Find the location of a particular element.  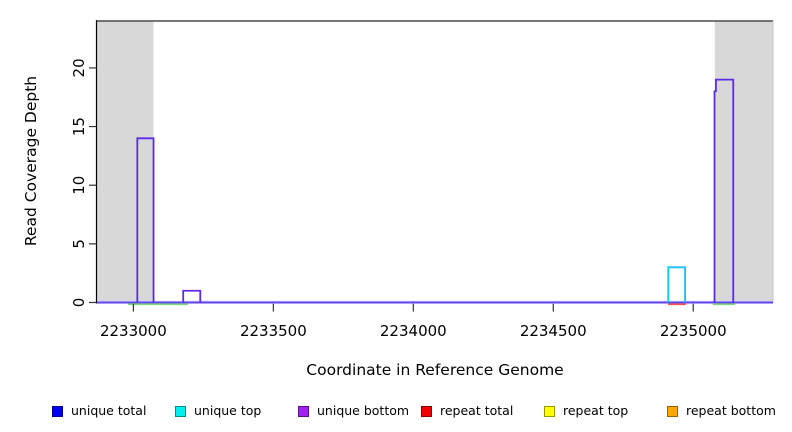

legend-item-unique-top: unique top is located at coordinates (236, 410).